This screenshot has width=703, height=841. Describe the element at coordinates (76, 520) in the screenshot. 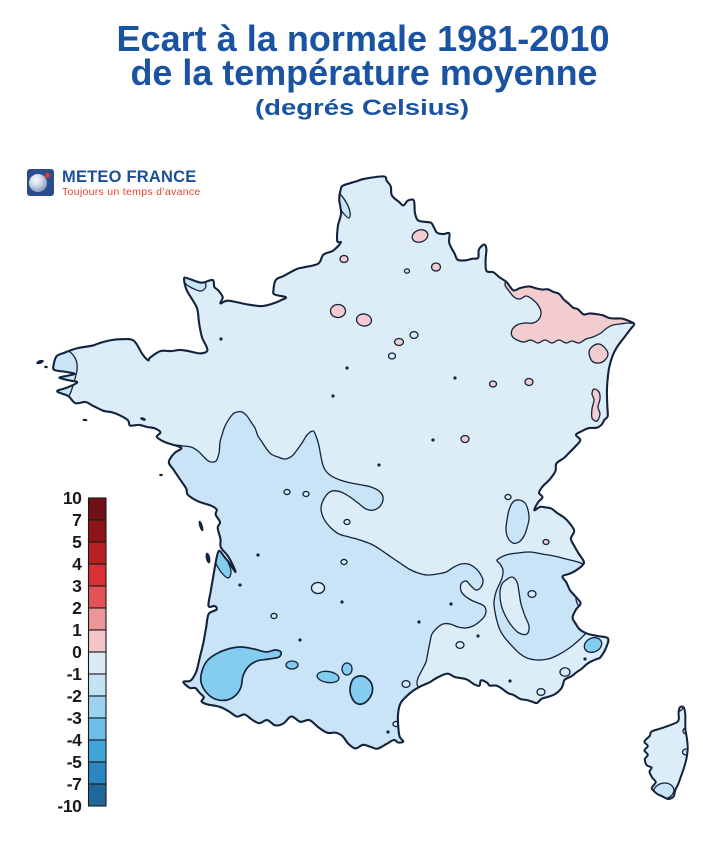

I see `svg-text: 7` at that location.